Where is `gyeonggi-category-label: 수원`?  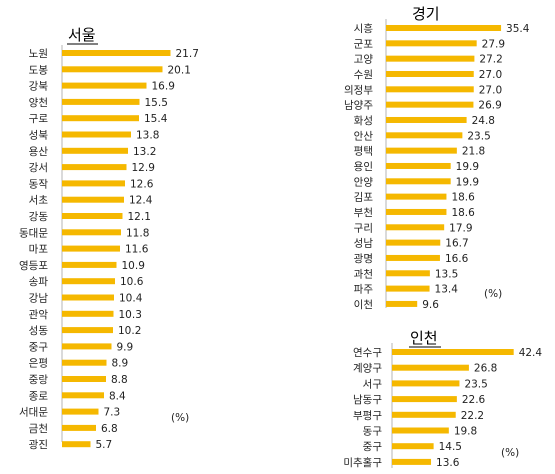 gyeonggi-category-label: 수원 is located at coordinates (363, 75).